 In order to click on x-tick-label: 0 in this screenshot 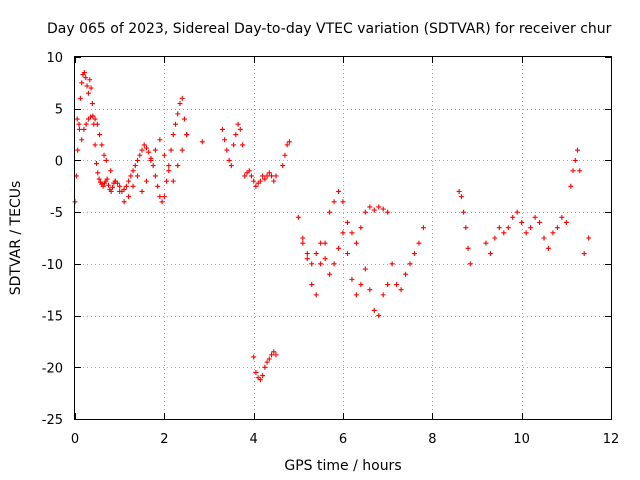, I will do `click(75, 439)`.